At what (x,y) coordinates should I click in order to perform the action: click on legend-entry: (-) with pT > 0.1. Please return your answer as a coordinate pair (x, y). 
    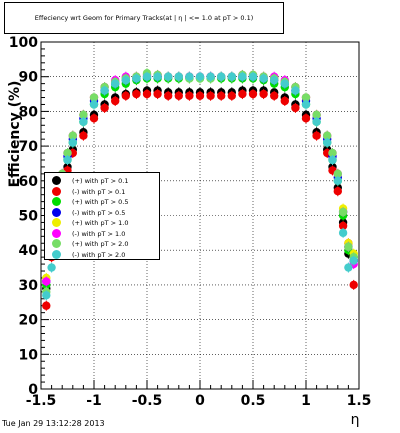
    Looking at the image, I should click on (102, 191).